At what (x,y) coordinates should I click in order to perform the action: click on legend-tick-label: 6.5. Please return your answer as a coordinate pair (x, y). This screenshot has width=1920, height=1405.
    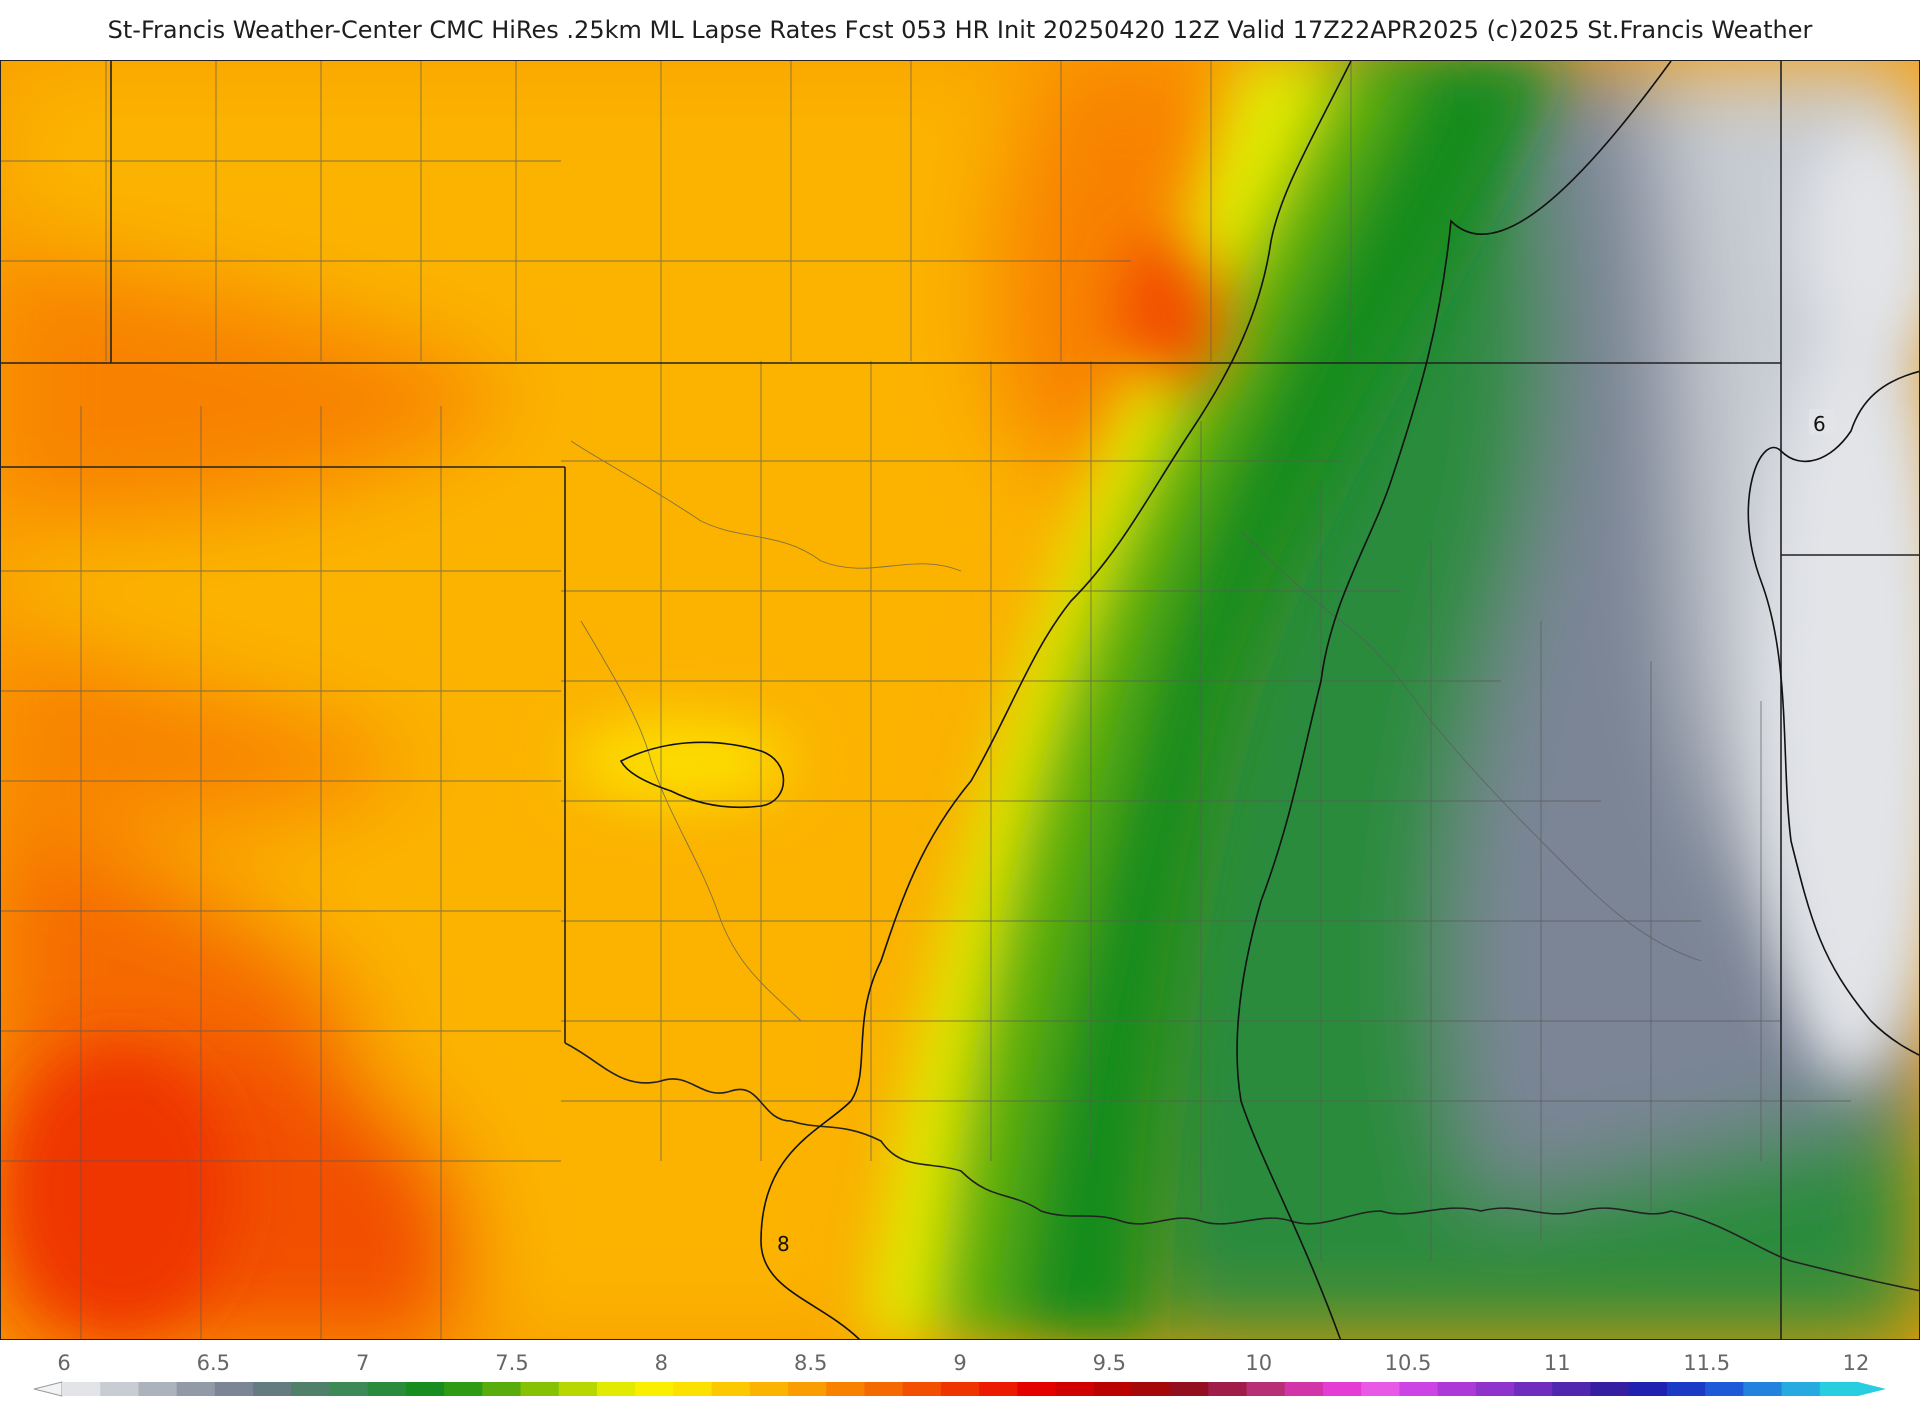
    Looking at the image, I should click on (213, 1363).